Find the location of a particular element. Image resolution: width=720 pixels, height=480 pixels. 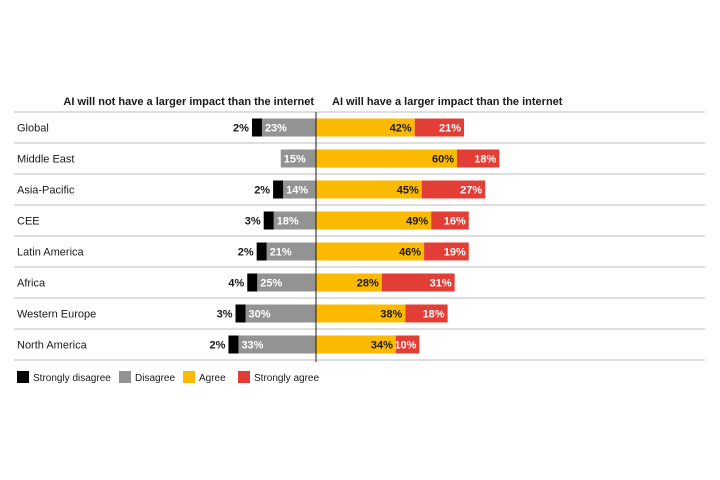

data-label-strongly-agree: 19% is located at coordinates (455, 253).